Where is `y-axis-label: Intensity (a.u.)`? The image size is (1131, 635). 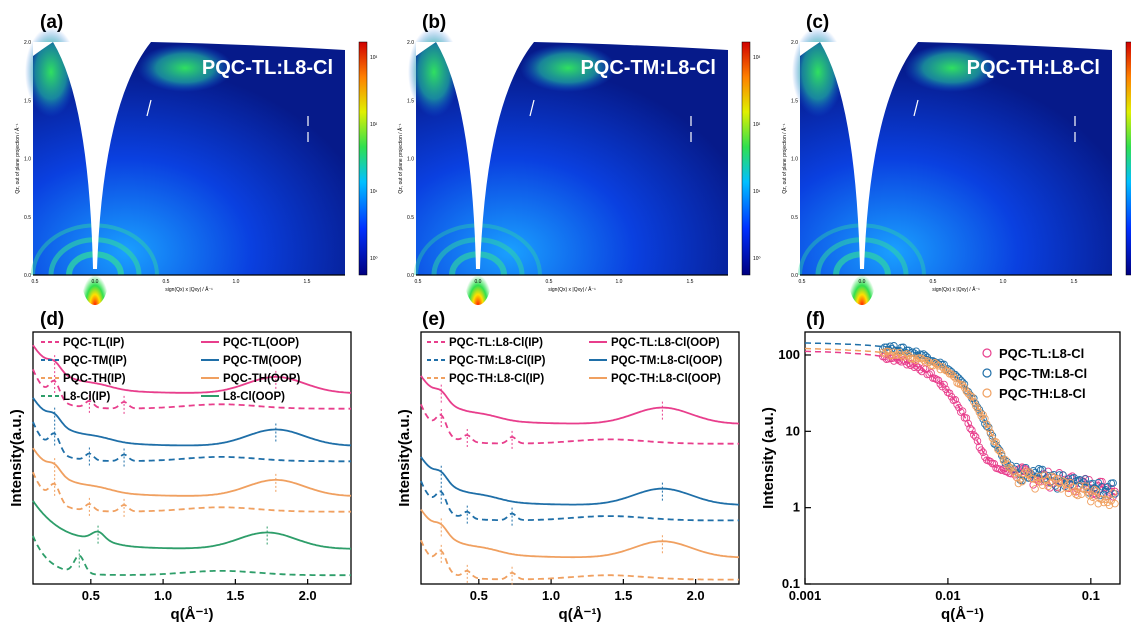
y-axis-label: Intensity (a.u.) is located at coordinates (768, 458).